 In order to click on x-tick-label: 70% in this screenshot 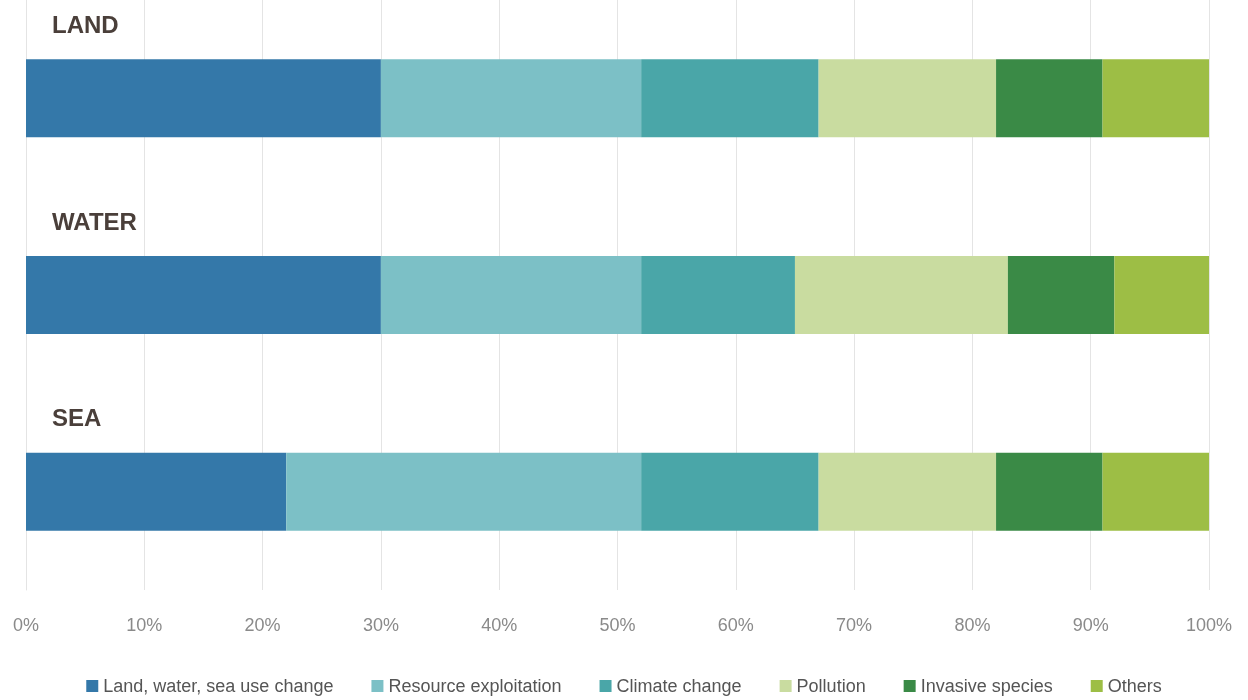, I will do `click(854, 625)`.